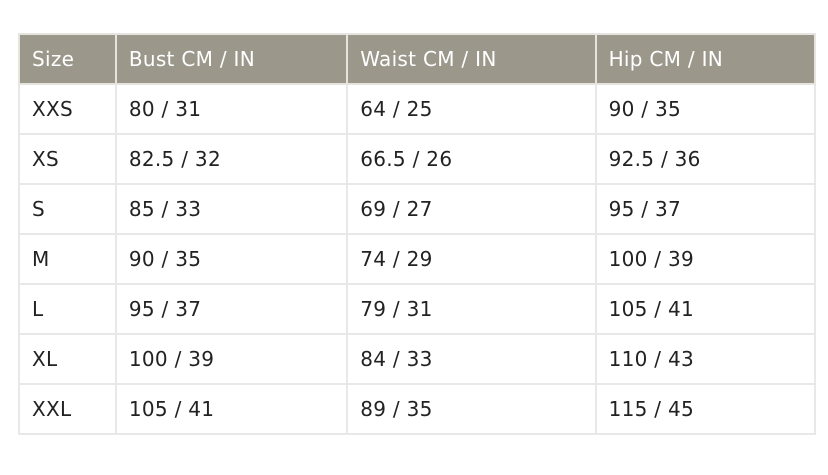 The width and height of the screenshot is (828, 475). I want to click on cell-hip: 100 / 39, so click(705, 259).